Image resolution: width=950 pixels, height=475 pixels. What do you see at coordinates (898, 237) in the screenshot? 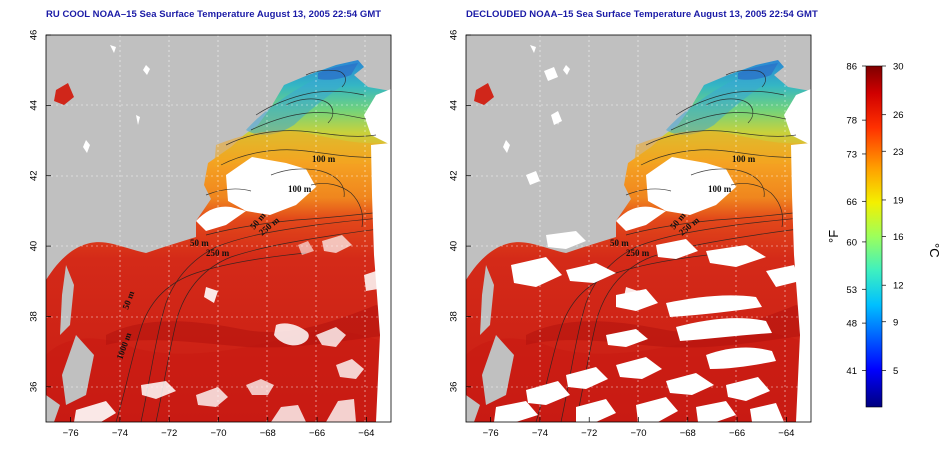
I see `celsius-tick-label: 16` at bounding box center [898, 237].